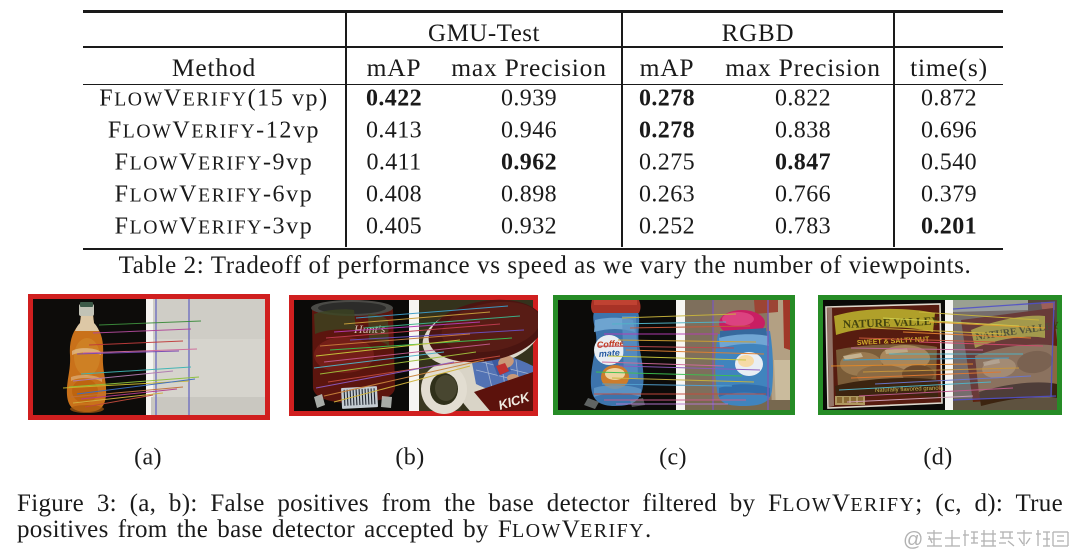 The image size is (1080, 556). What do you see at coordinates (893, 341) in the screenshot?
I see `svg-text: SWEET & SALTY NUT` at bounding box center [893, 341].